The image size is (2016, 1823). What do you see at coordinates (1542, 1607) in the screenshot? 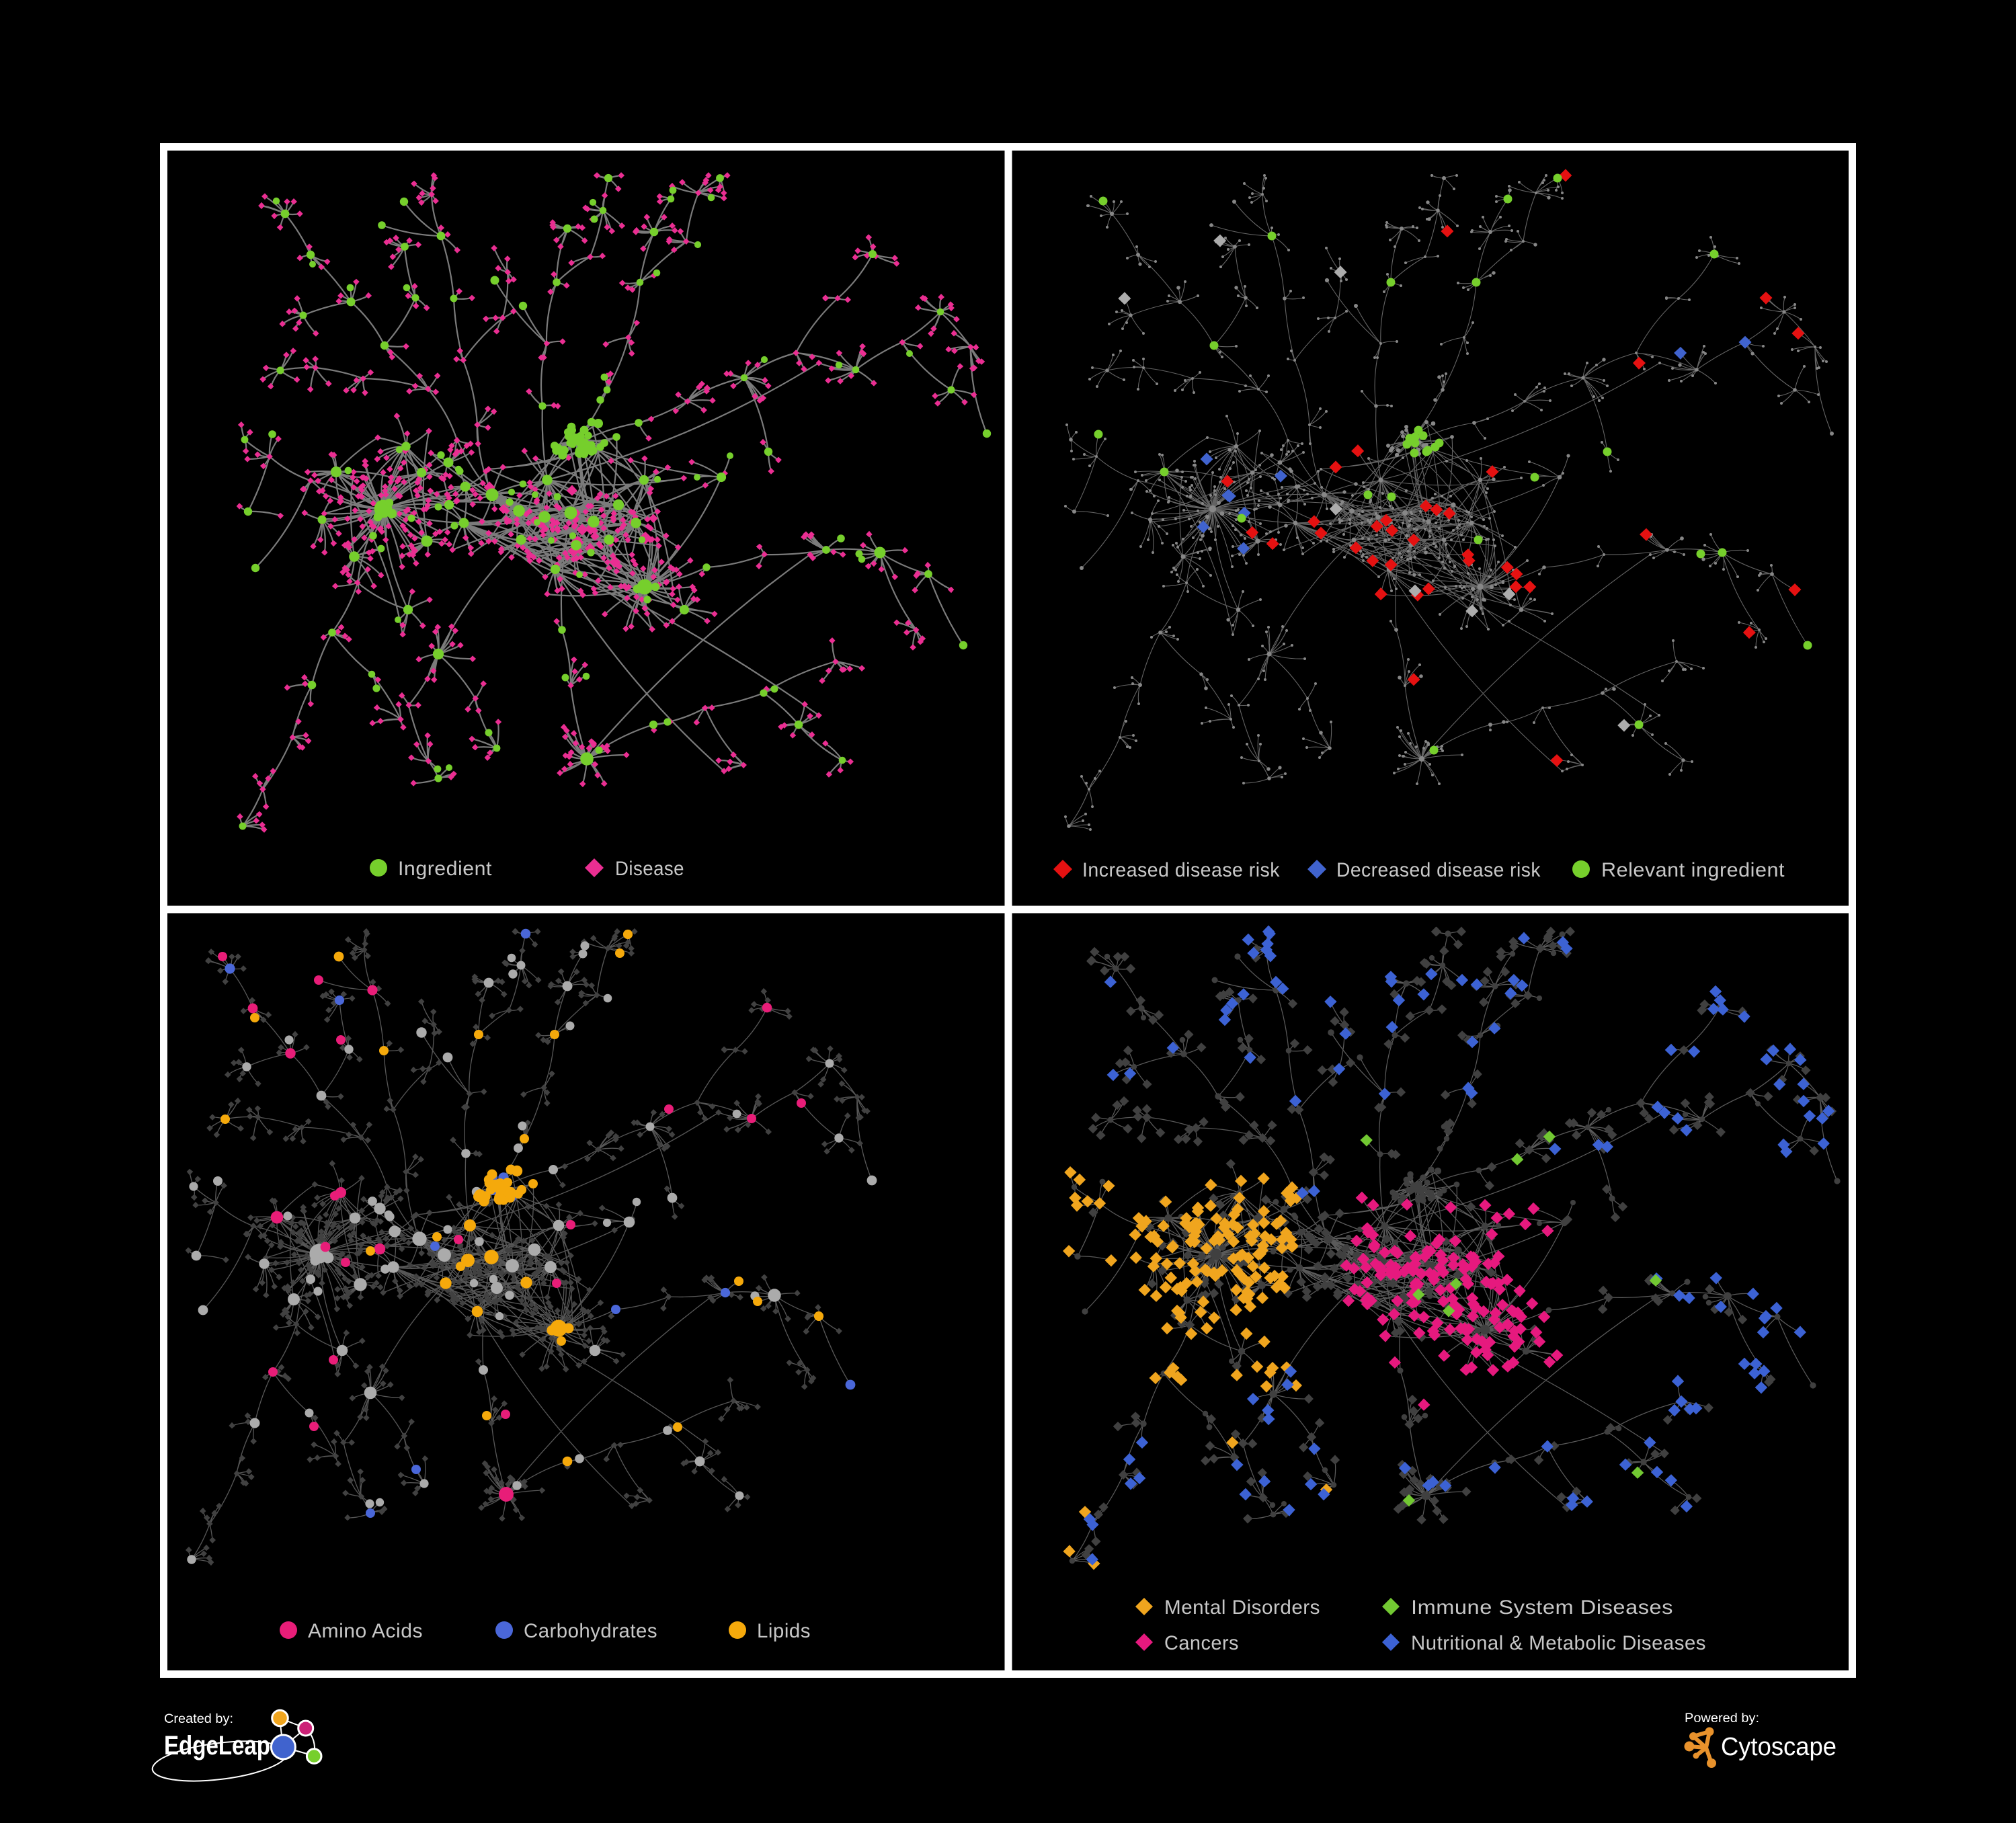
I see `svg-text: Immune System Diseases` at bounding box center [1542, 1607].